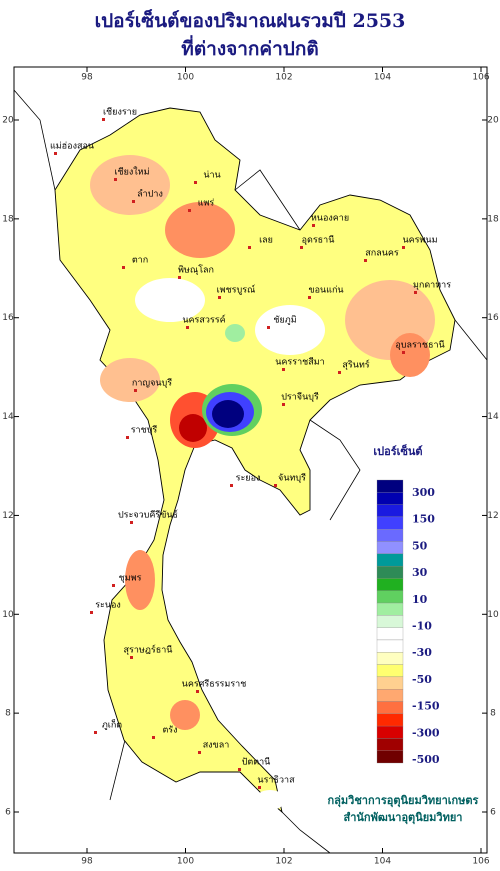  What do you see at coordinates (292, 478) in the screenshot?
I see `place-label: จันทบุรี` at bounding box center [292, 478].